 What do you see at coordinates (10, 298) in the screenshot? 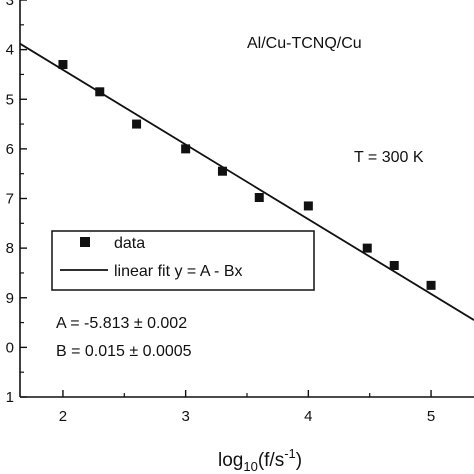
I see `y-tick-label: 9` at bounding box center [10, 298].